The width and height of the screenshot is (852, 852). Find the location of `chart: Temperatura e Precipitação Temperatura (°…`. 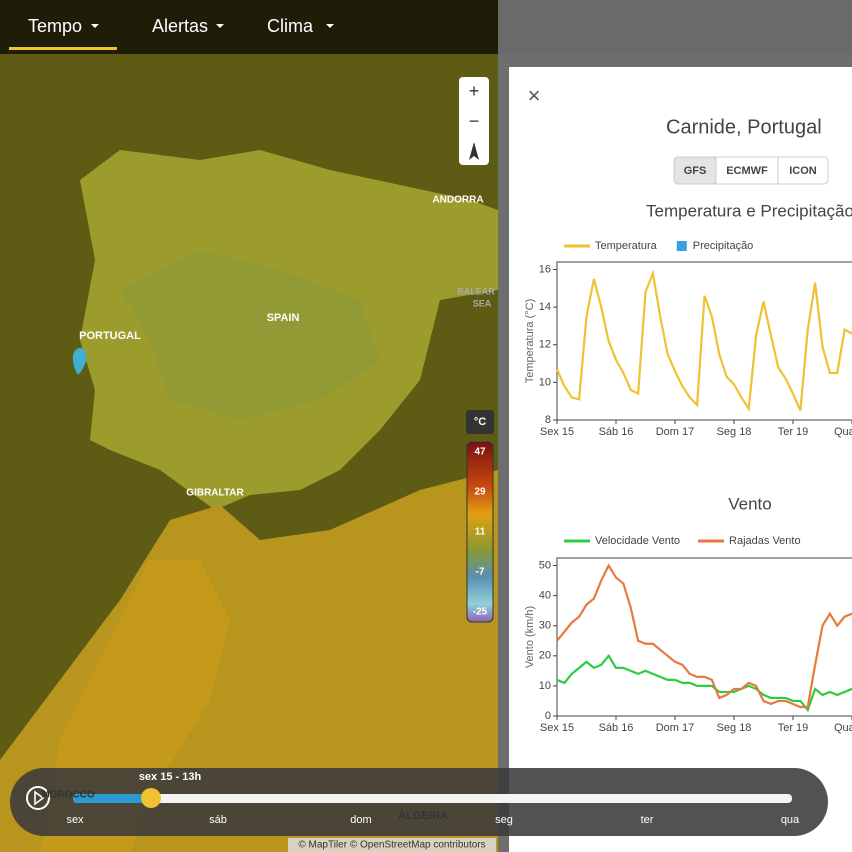

chart: Temperatura e Precipitação Temperatura (°… is located at coordinates (688, 319).